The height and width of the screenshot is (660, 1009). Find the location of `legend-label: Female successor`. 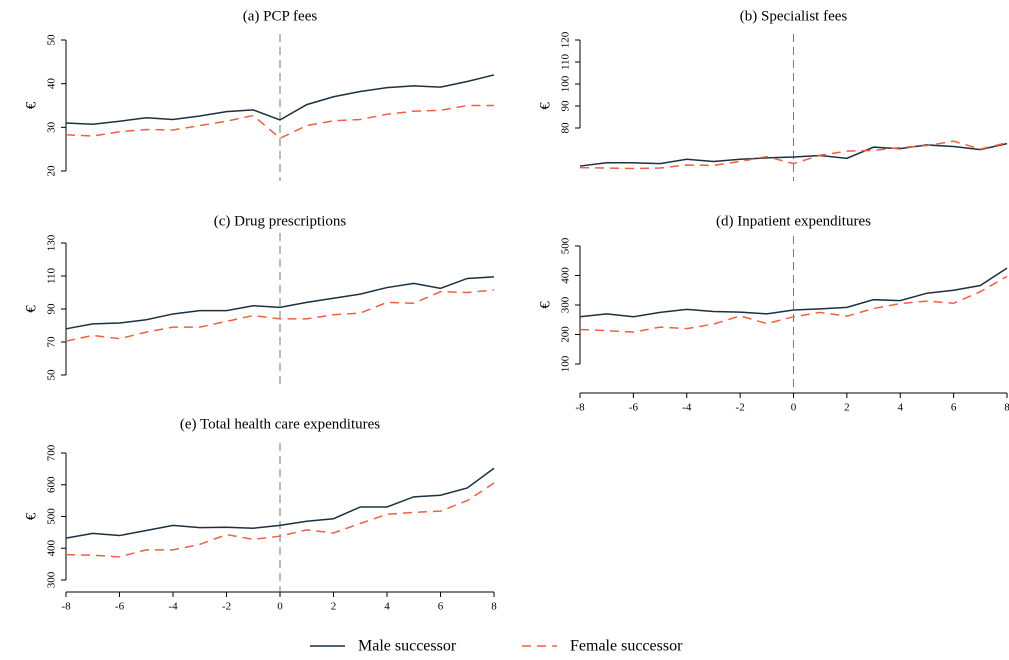

legend-label: Female successor is located at coordinates (626, 646).